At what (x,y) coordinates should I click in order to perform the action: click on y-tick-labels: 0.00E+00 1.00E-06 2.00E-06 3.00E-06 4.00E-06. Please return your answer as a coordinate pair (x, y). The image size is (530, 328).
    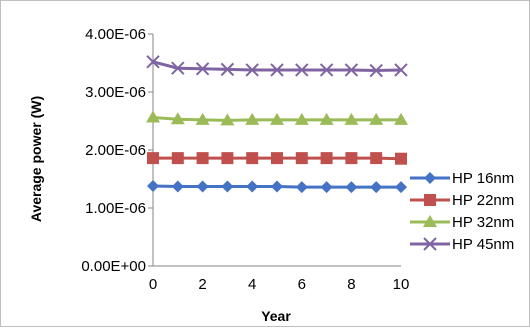
    Looking at the image, I should click on (113, 150).